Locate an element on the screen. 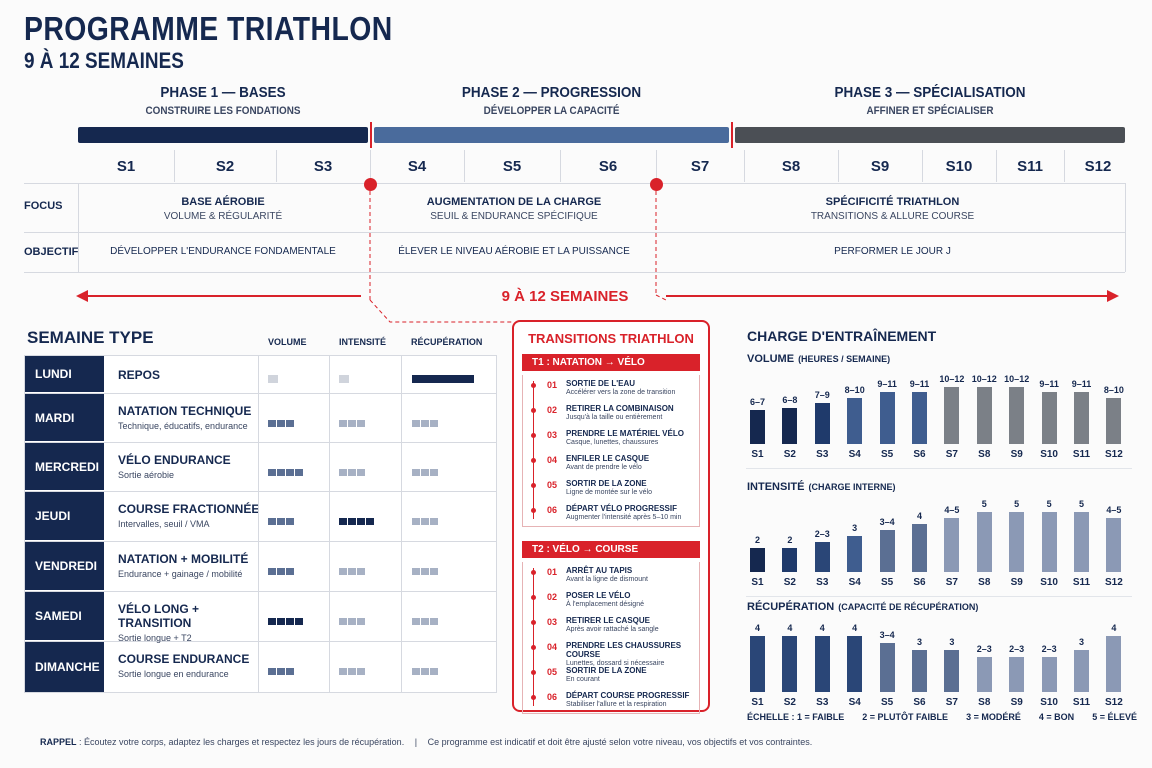  objectif-phase-2: ÉLEVER LE NIVEAU AÉROBIE ET LA PUISSANCE is located at coordinates (514, 251).